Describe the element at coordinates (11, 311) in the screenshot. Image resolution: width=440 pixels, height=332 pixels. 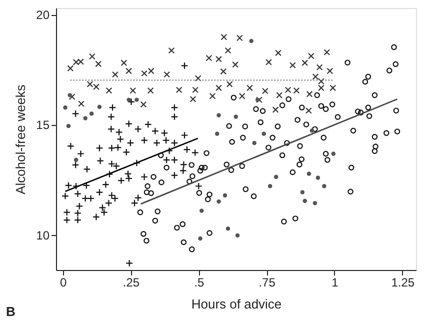
I see `text: B` at that location.